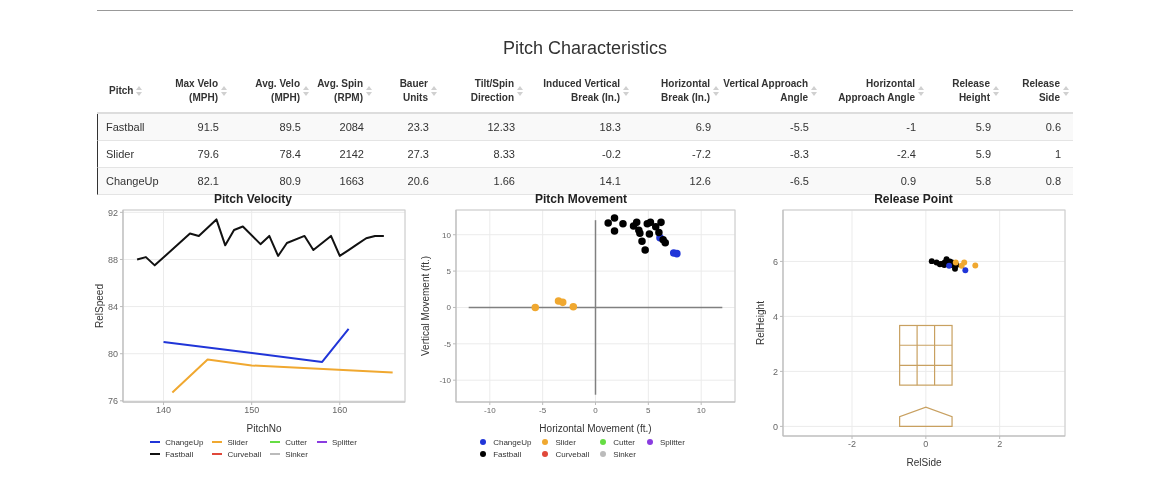  What do you see at coordinates (501, 127) in the screenshot?
I see `data-label: 12.33` at bounding box center [501, 127].